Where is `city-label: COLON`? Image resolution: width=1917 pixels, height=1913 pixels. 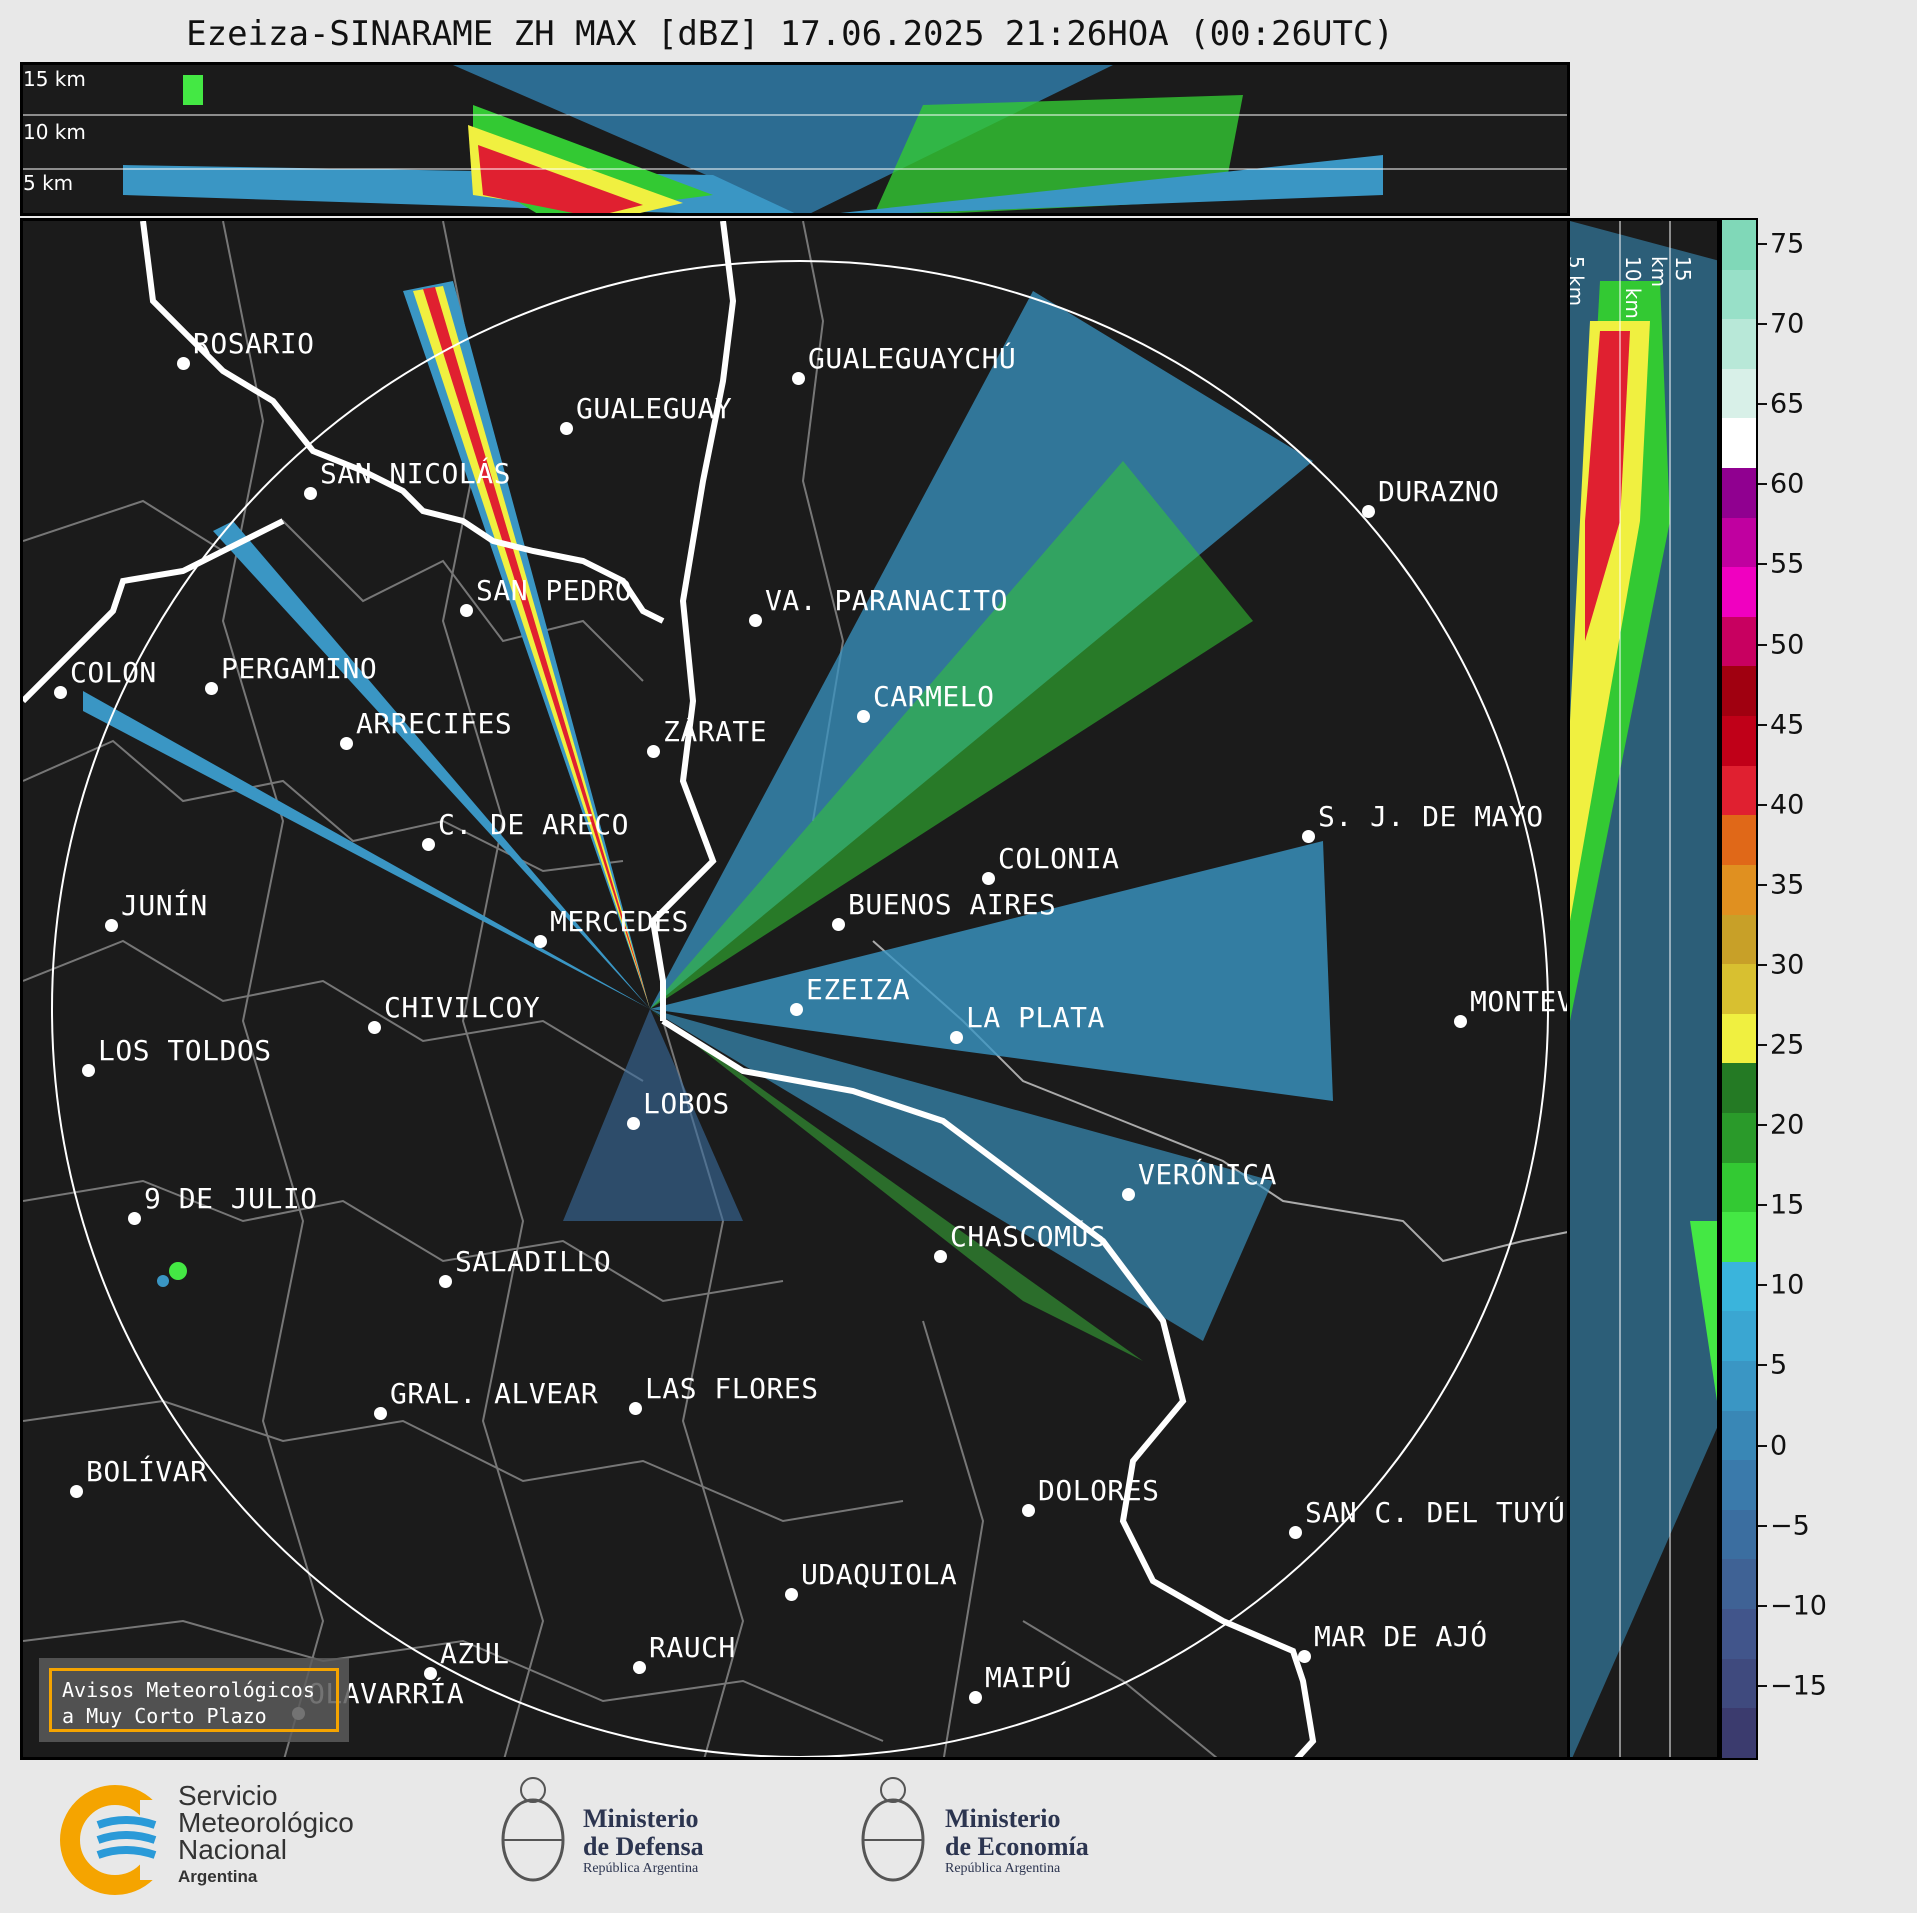
city-label: COLON is located at coordinates (113, 672).